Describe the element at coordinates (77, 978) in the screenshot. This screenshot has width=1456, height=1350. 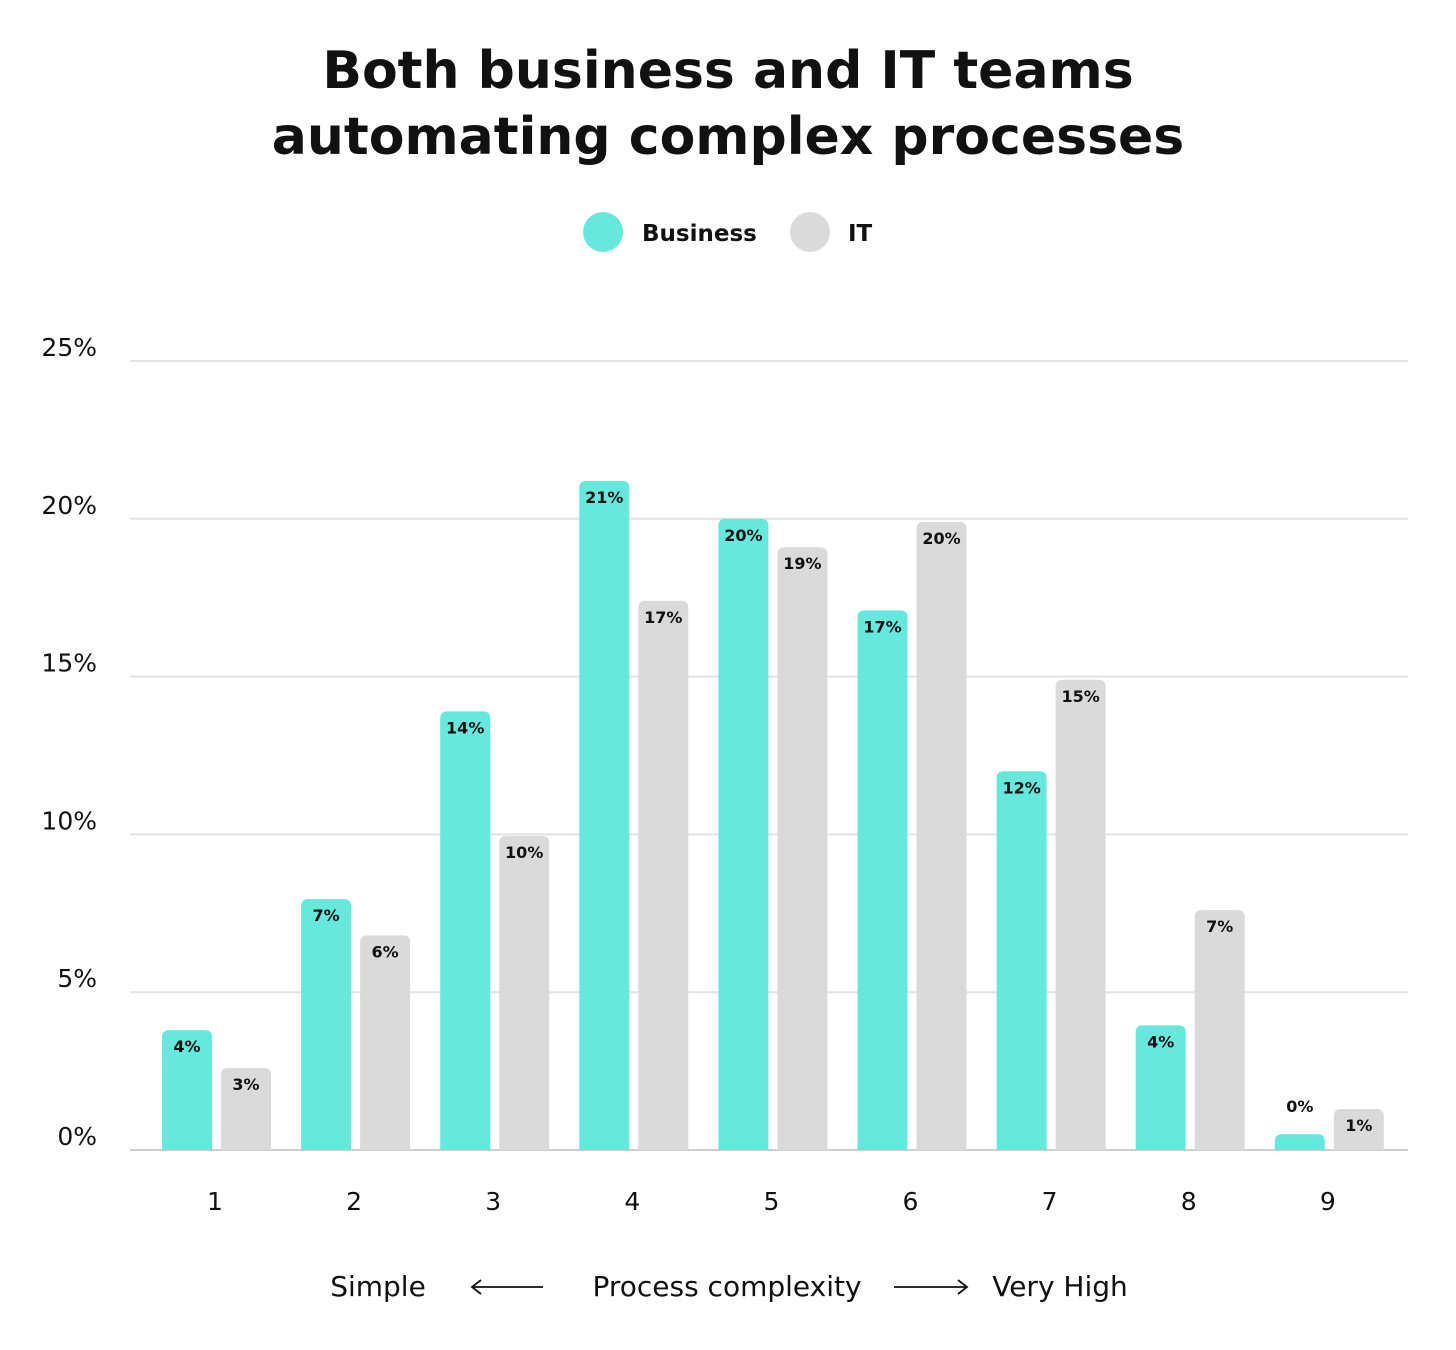
I see `y-tick-label: 5%` at that location.